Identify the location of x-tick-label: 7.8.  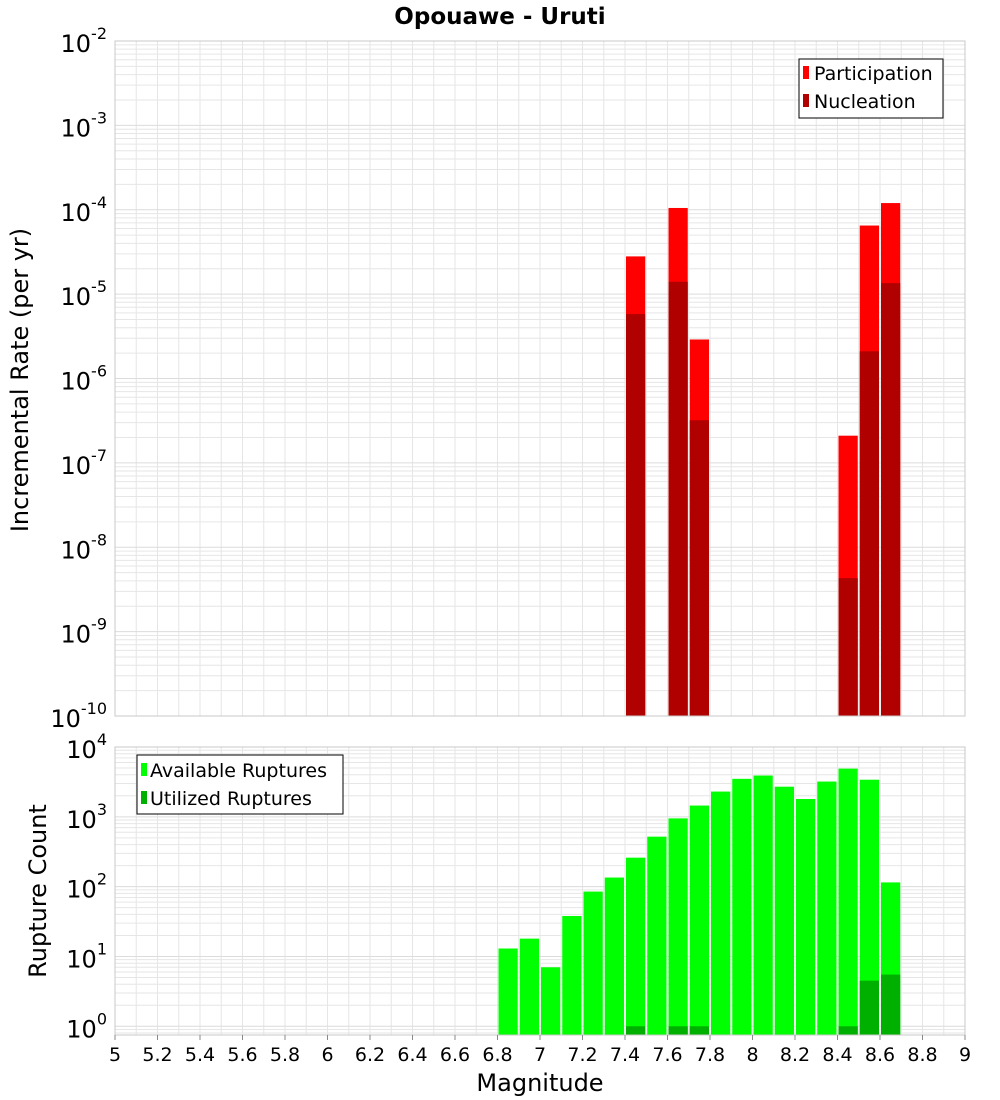
(710, 1055).